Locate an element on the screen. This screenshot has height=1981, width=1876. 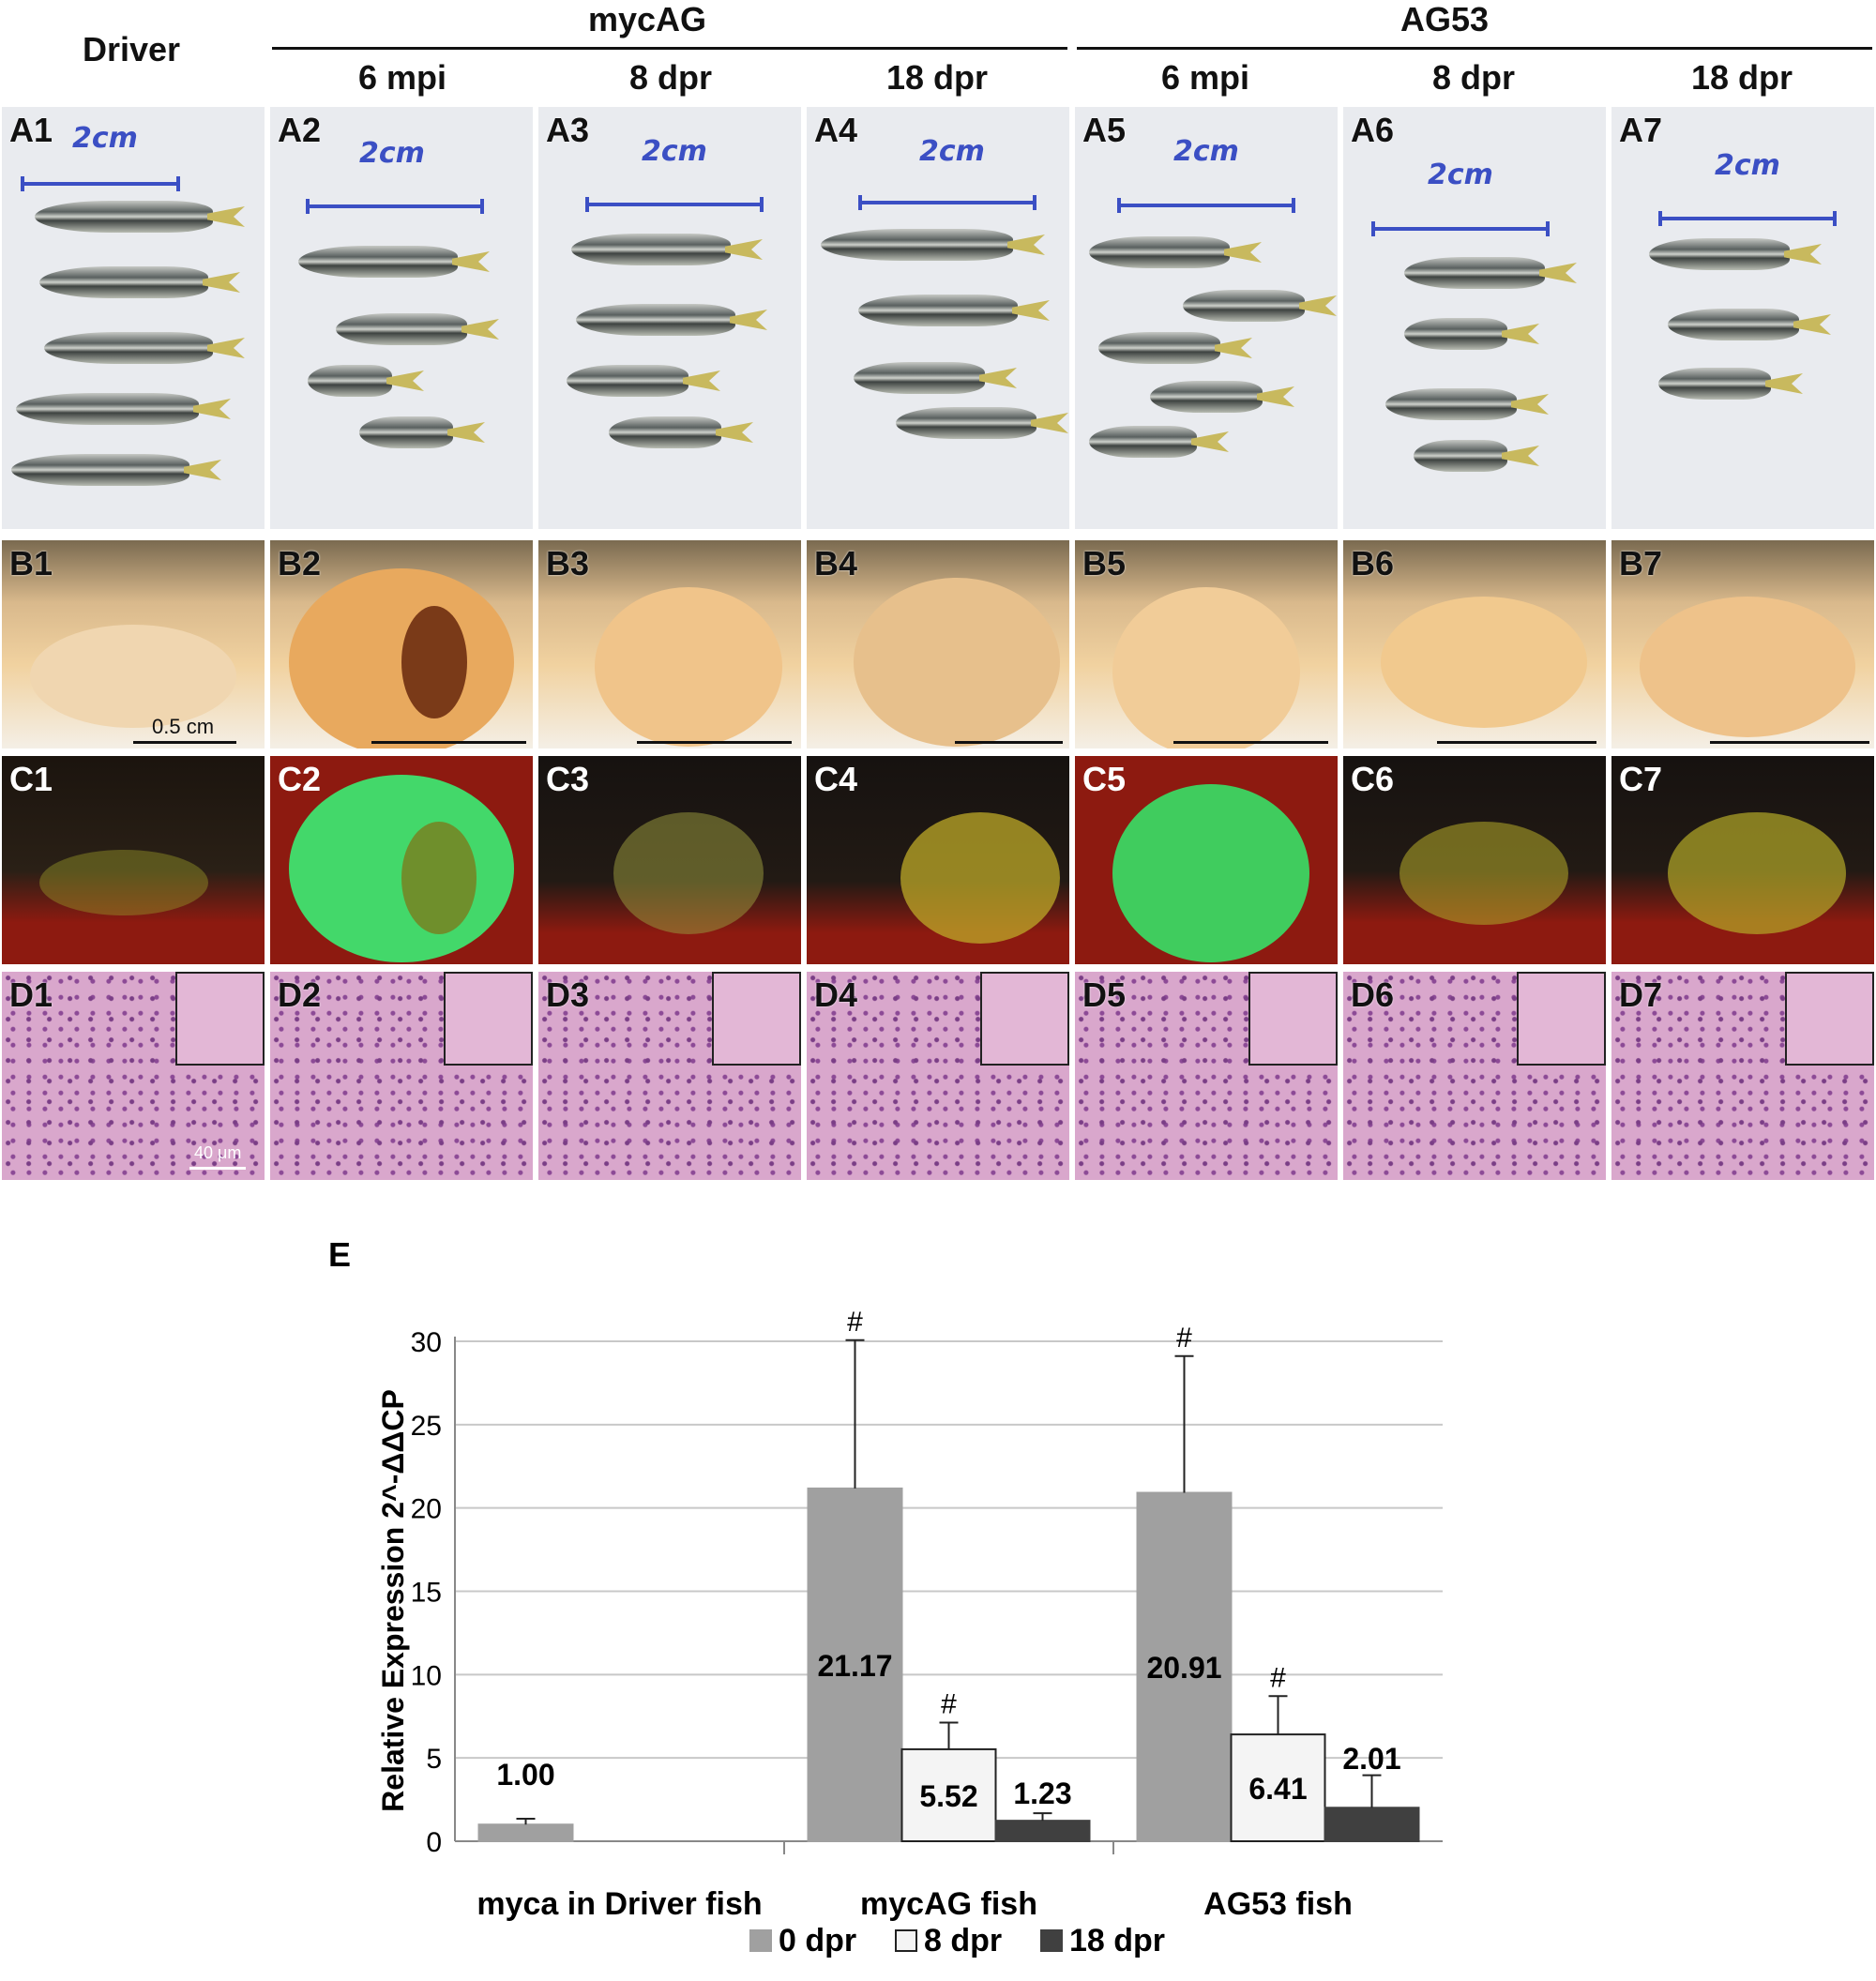
panel-c4: C4 is located at coordinates (938, 860).